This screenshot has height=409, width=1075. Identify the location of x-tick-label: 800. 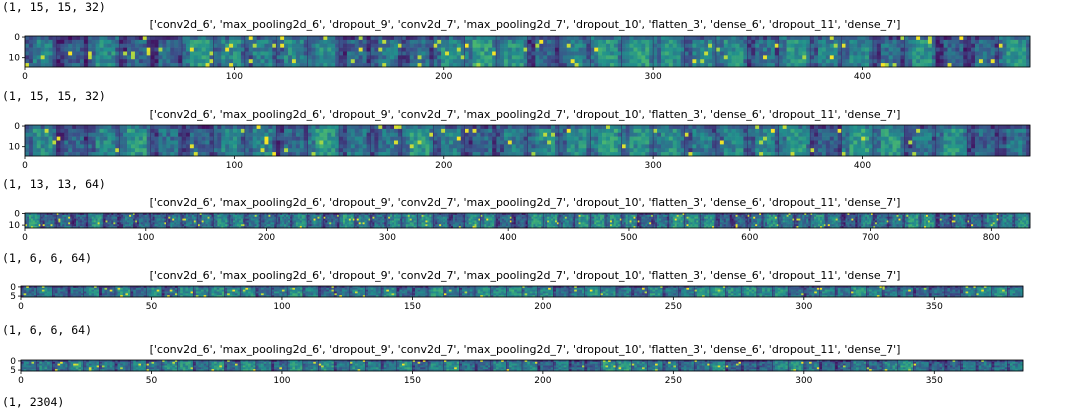
(991, 238).